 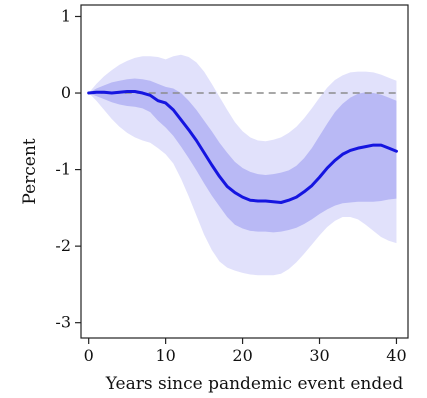 I want to click on y-axis: 1 0 -1 -2 -3, so click(x=68, y=169).